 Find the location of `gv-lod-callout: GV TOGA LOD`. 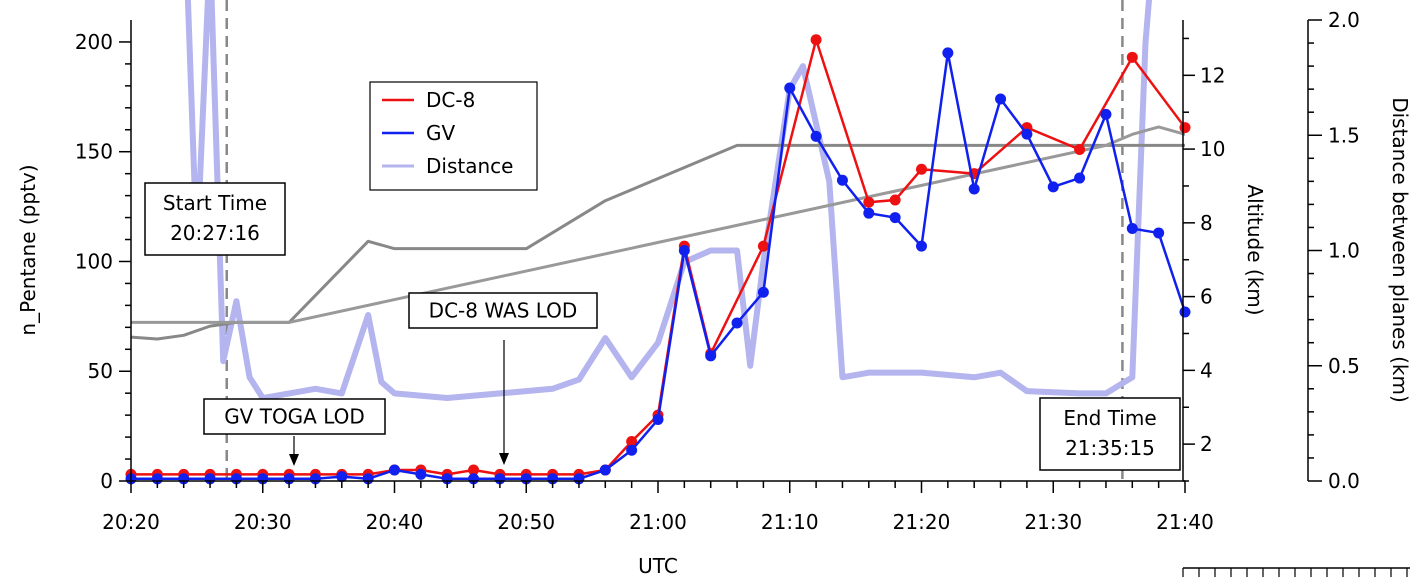

gv-lod-callout: GV TOGA LOD is located at coordinates (294, 416).